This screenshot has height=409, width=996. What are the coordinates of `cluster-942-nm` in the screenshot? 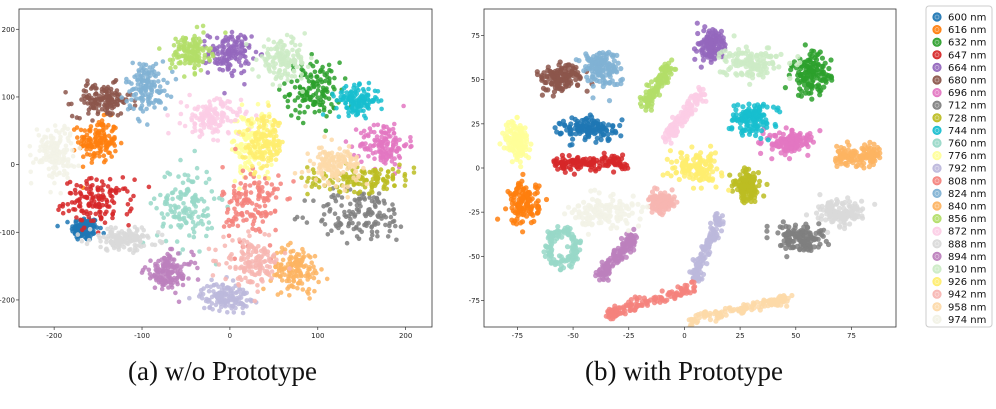 It's located at (249, 266).